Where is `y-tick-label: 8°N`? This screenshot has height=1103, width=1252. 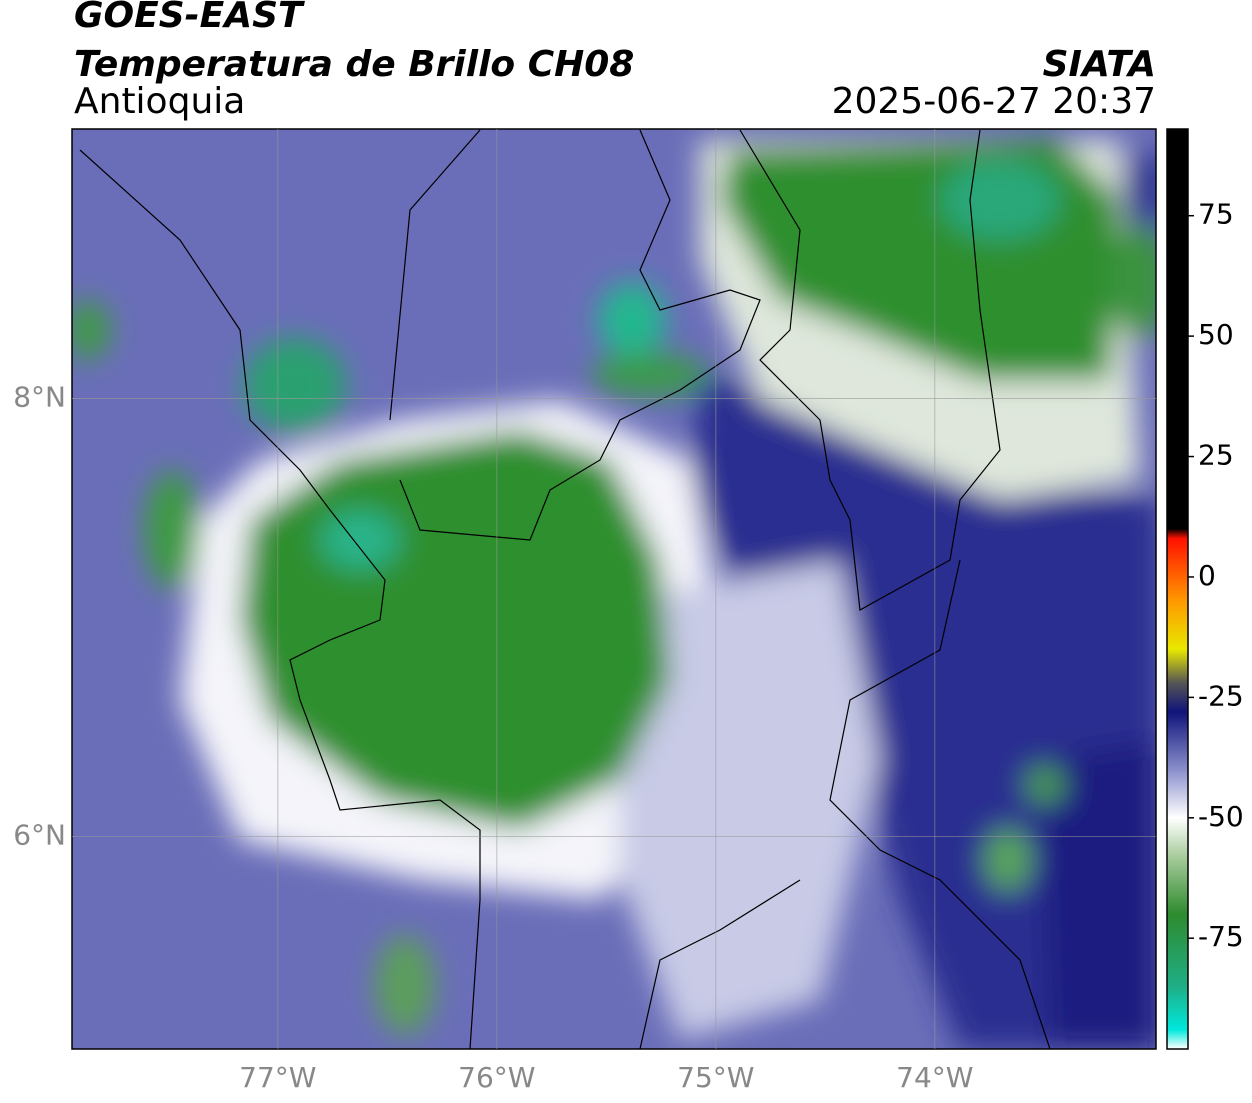 y-tick-label: 8°N is located at coordinates (39, 396).